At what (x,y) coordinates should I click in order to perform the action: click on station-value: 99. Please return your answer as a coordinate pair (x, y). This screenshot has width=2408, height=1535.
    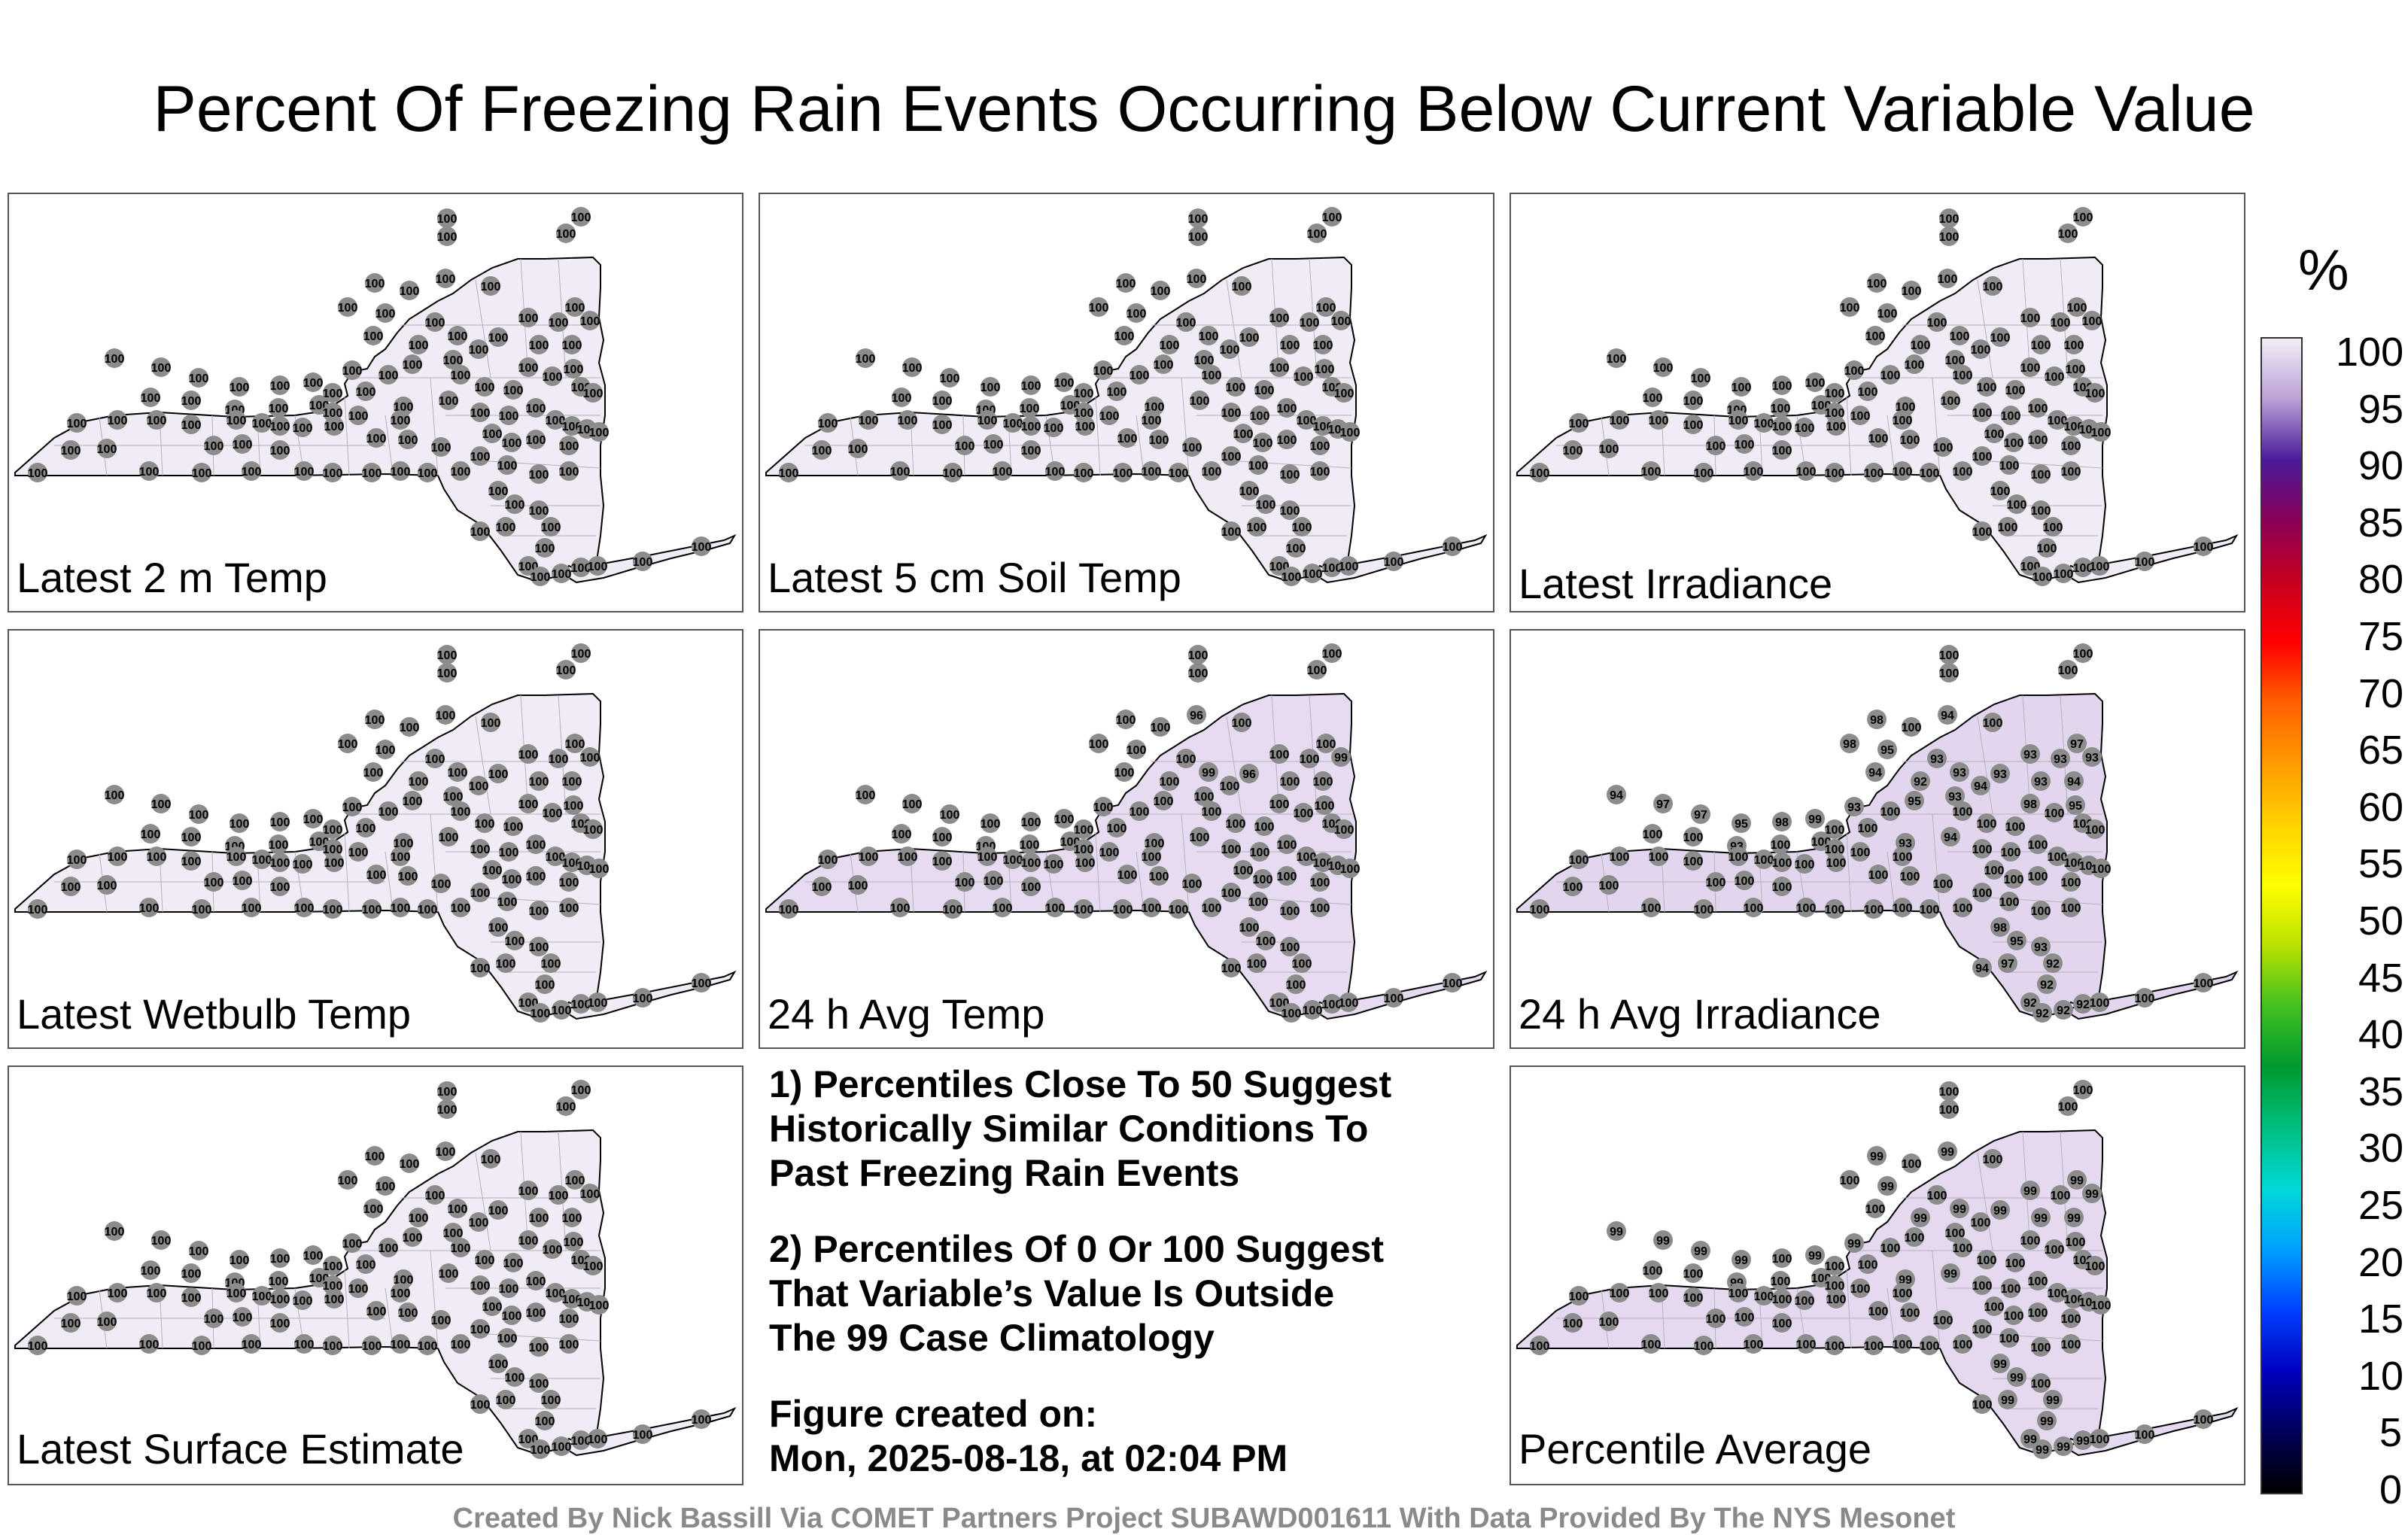
    Looking at the image, I should click on (2030, 1439).